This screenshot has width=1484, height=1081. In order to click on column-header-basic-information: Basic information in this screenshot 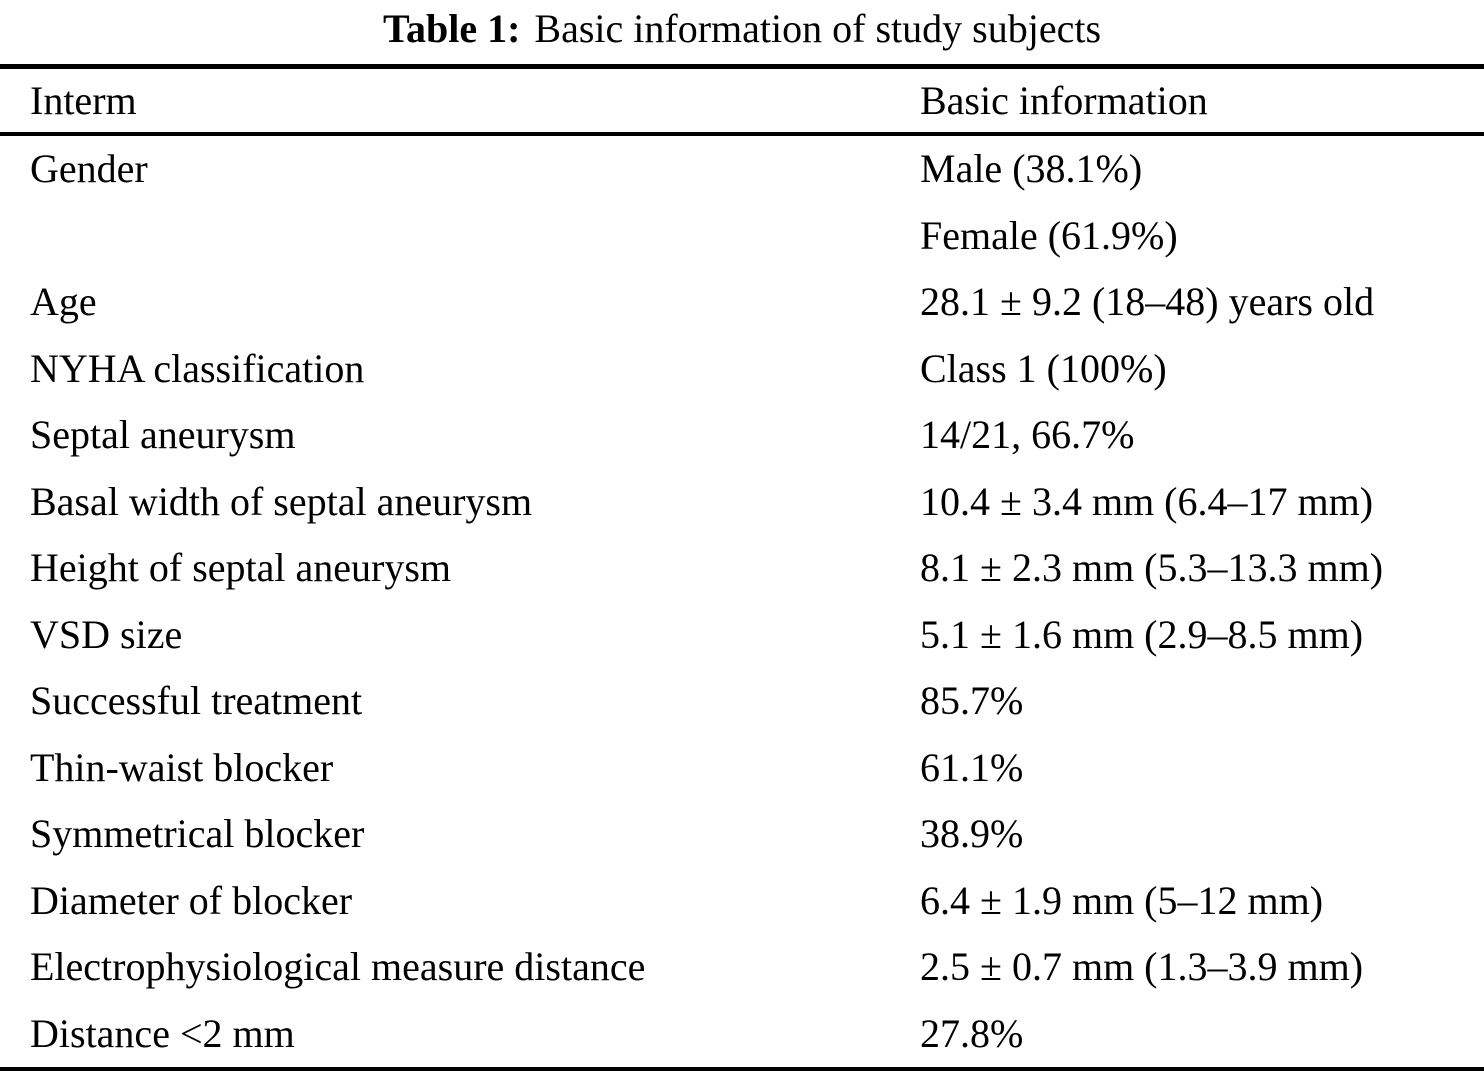, I will do `click(1064, 100)`.